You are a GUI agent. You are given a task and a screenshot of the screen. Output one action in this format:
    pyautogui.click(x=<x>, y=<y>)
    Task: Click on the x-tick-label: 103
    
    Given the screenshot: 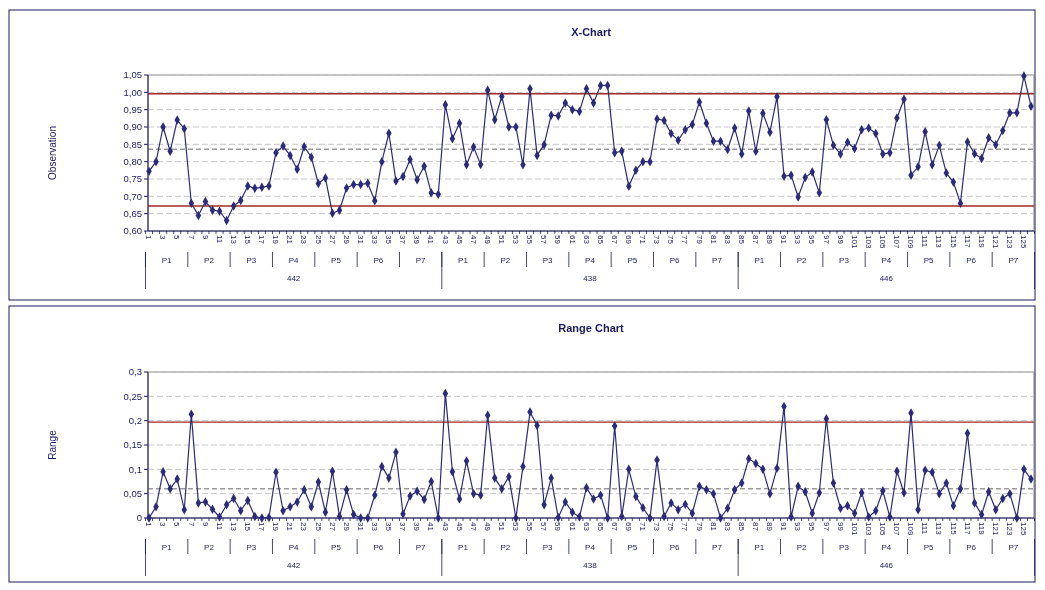 What is the action you would take?
    pyautogui.click(x=868, y=529)
    